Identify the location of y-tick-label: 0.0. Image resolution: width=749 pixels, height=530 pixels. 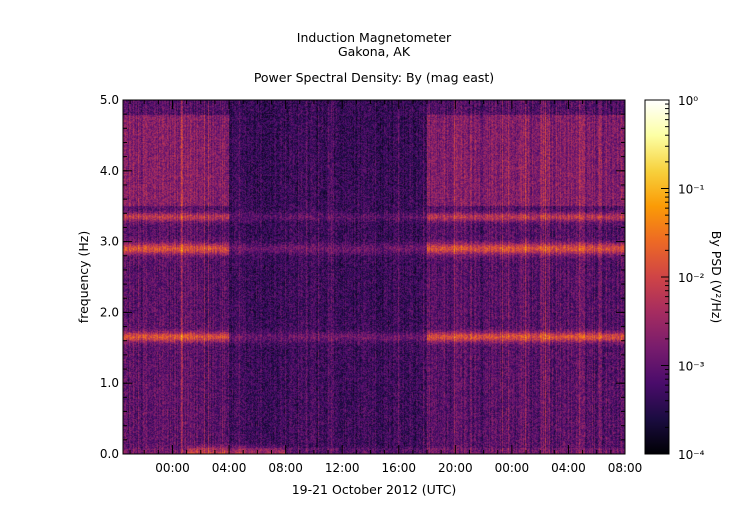
(109, 454).